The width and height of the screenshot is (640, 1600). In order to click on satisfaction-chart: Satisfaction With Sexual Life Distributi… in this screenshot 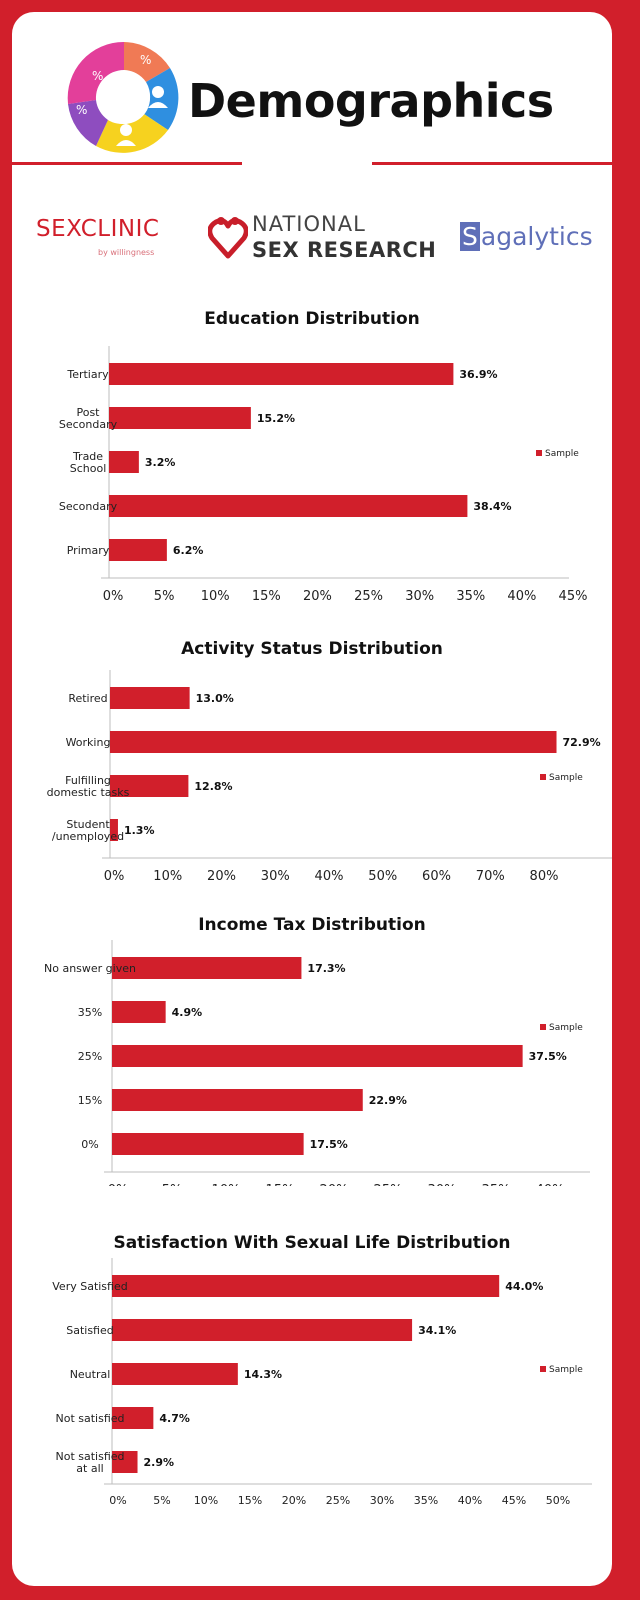, I will do `click(322, 1370)`.